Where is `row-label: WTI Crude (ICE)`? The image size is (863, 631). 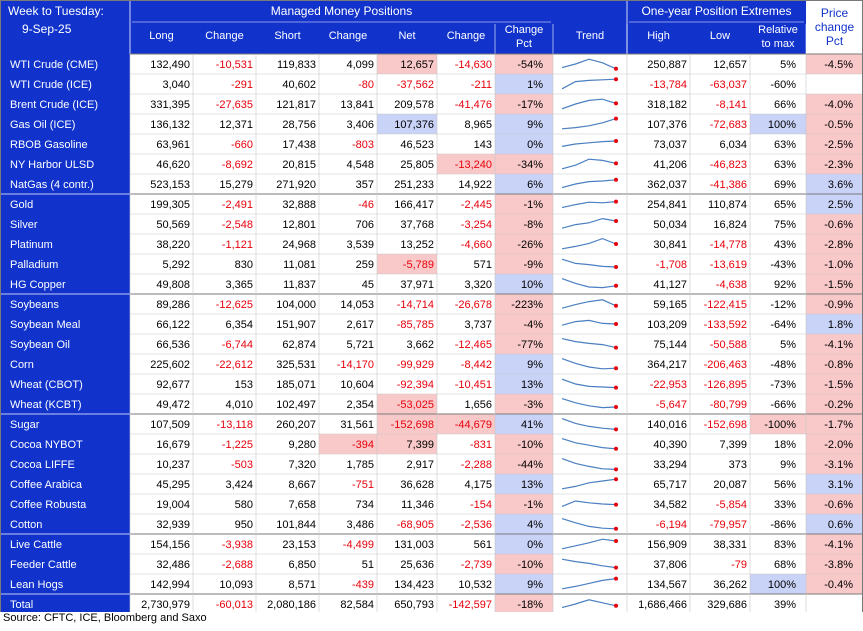 row-label: WTI Crude (ICE) is located at coordinates (51, 85).